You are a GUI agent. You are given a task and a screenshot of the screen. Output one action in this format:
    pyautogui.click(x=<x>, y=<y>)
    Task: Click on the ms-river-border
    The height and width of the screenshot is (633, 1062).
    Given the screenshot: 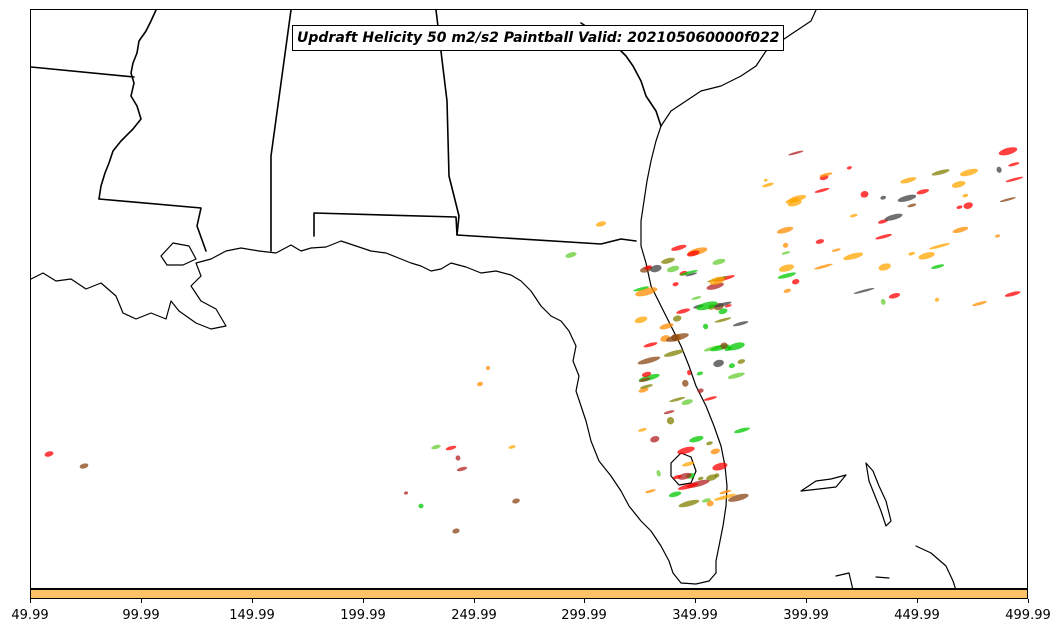 What is the action you would take?
    pyautogui.click(x=127, y=105)
    